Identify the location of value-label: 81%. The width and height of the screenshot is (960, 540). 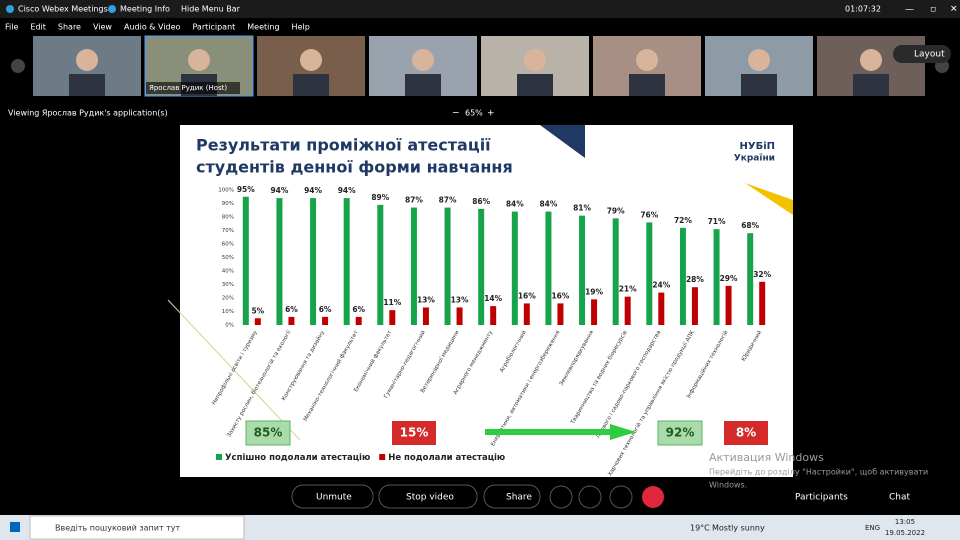
(582, 208).